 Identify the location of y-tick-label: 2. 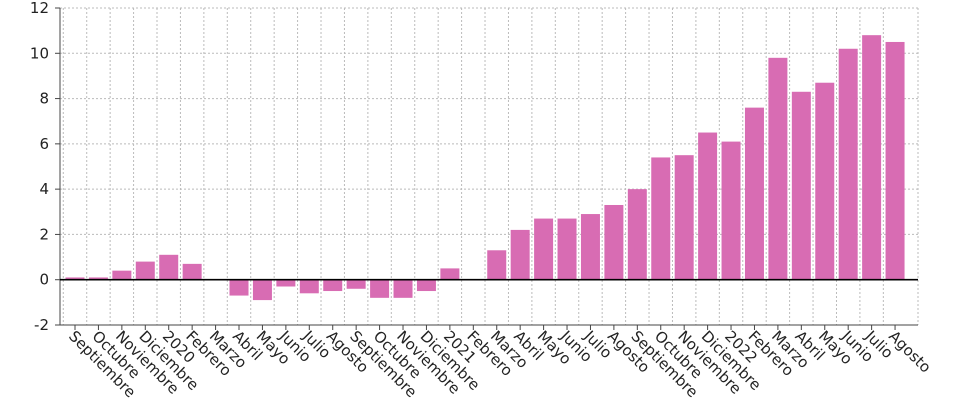
(44, 234).